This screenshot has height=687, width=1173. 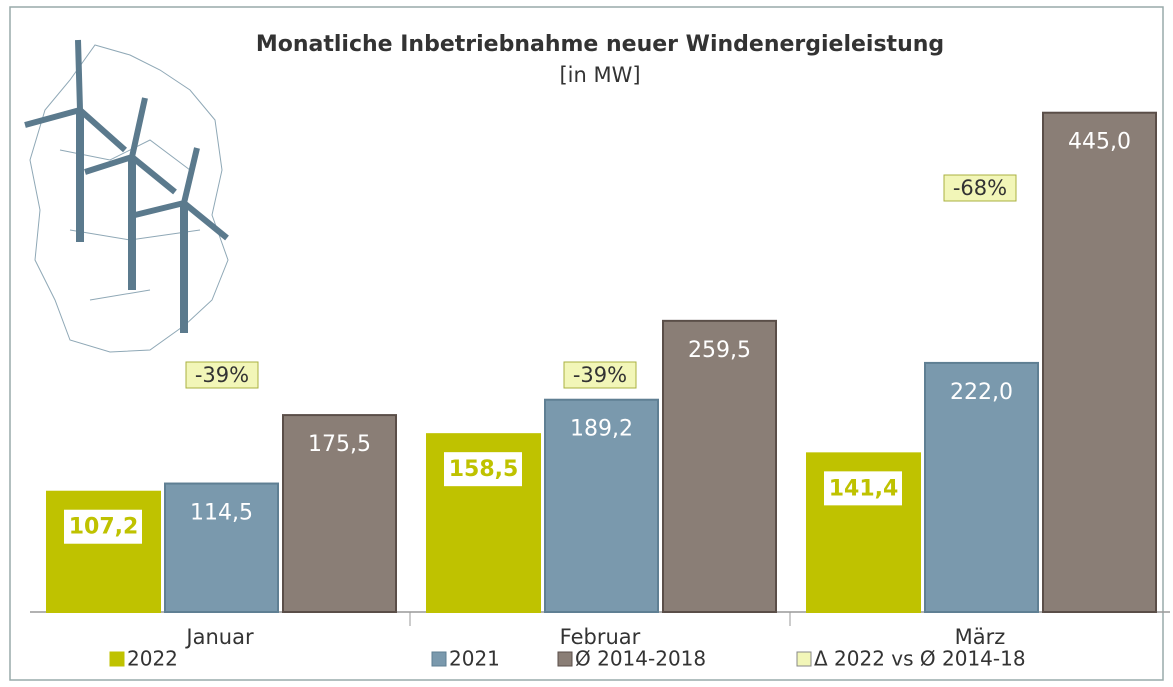 I want to click on chart-subtitle: [in MW], so click(x=599, y=75).